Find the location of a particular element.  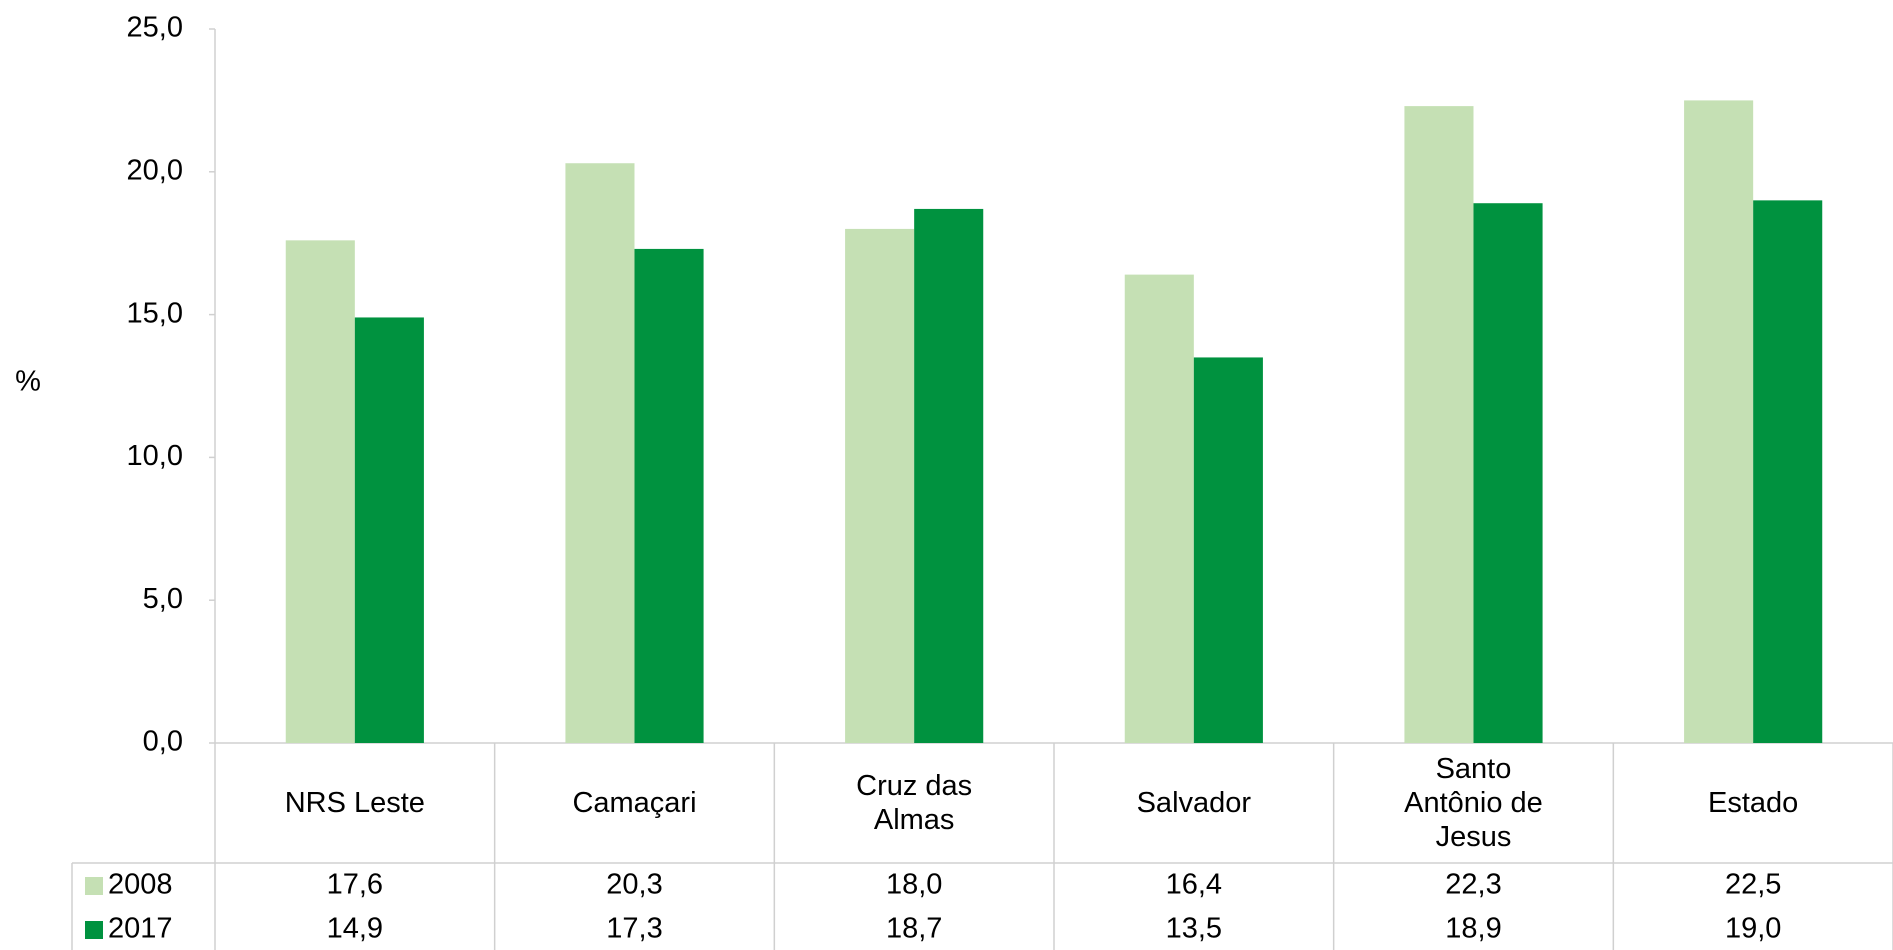

y-tick-label: 5,0 is located at coordinates (163, 599).